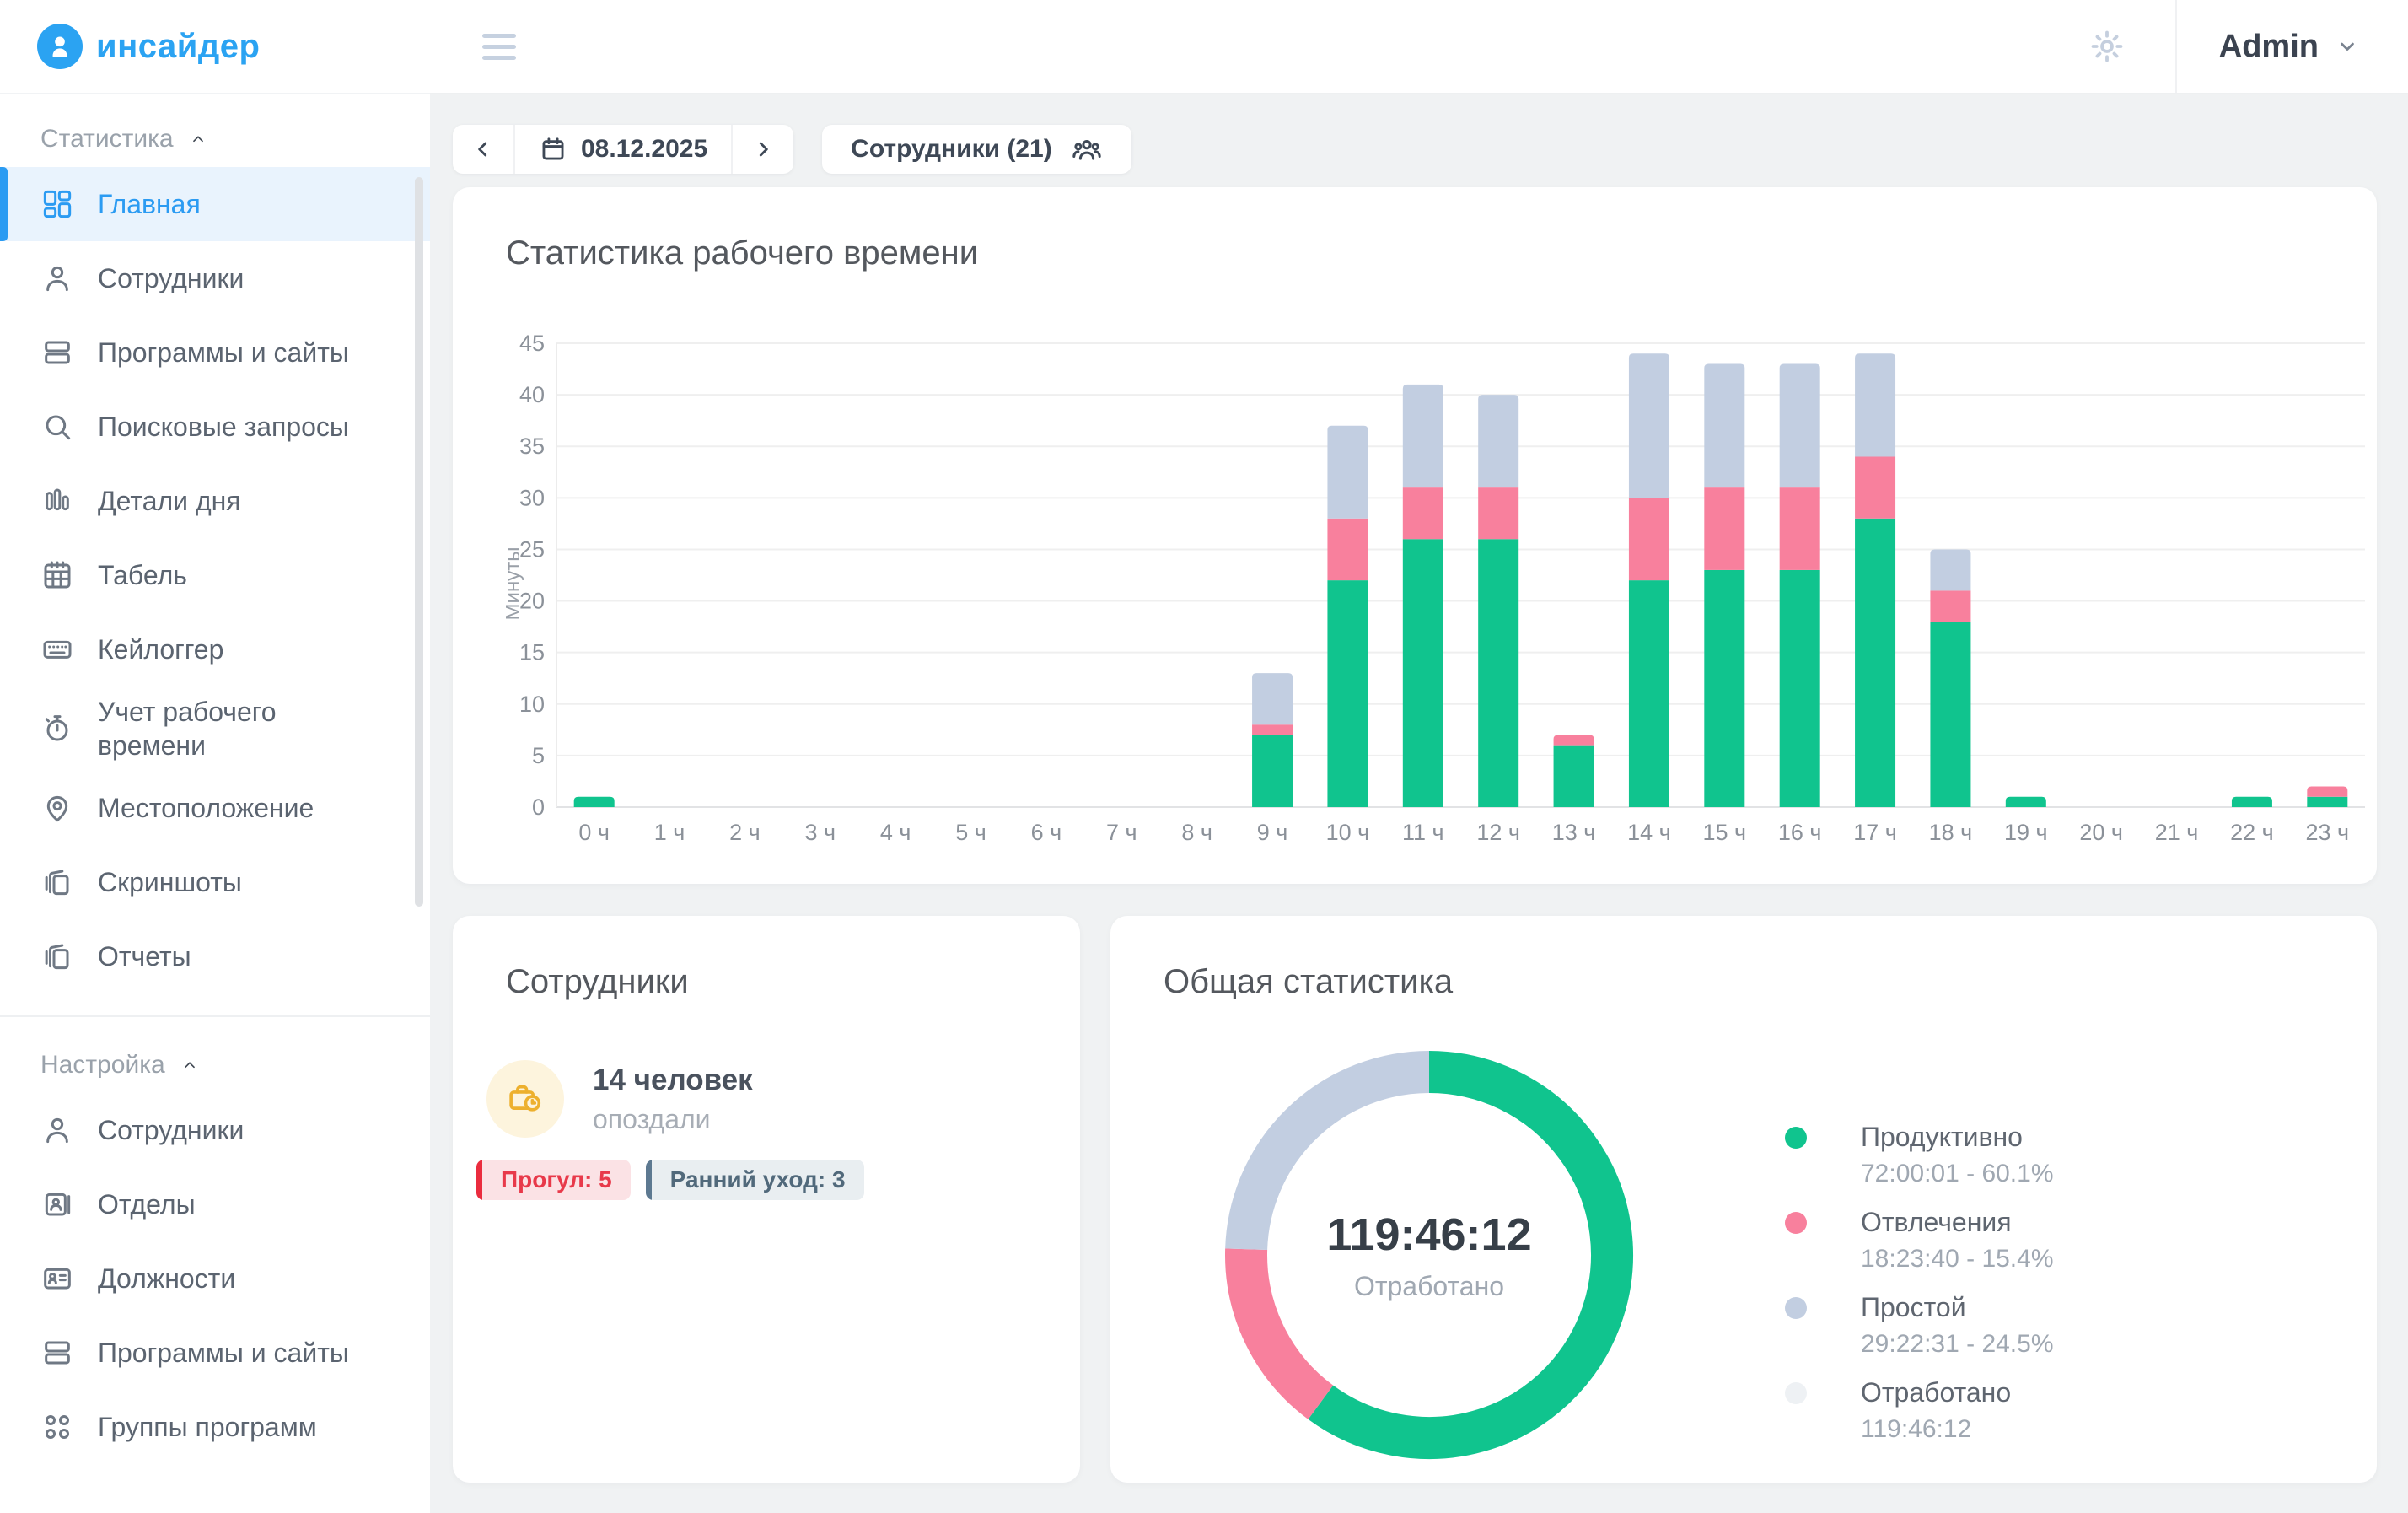 The height and width of the screenshot is (1513, 2408). What do you see at coordinates (215, 729) in the screenshot?
I see `sidebar-item-work-time: Учет рабочего времени` at bounding box center [215, 729].